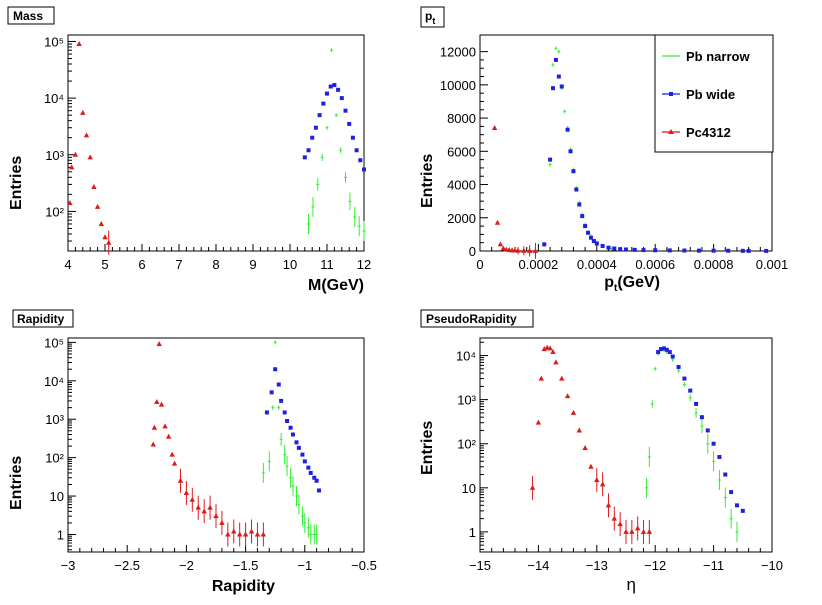  Describe the element at coordinates (104, 264) in the screenshot. I see `mass-x-tick-label: 5` at that location.